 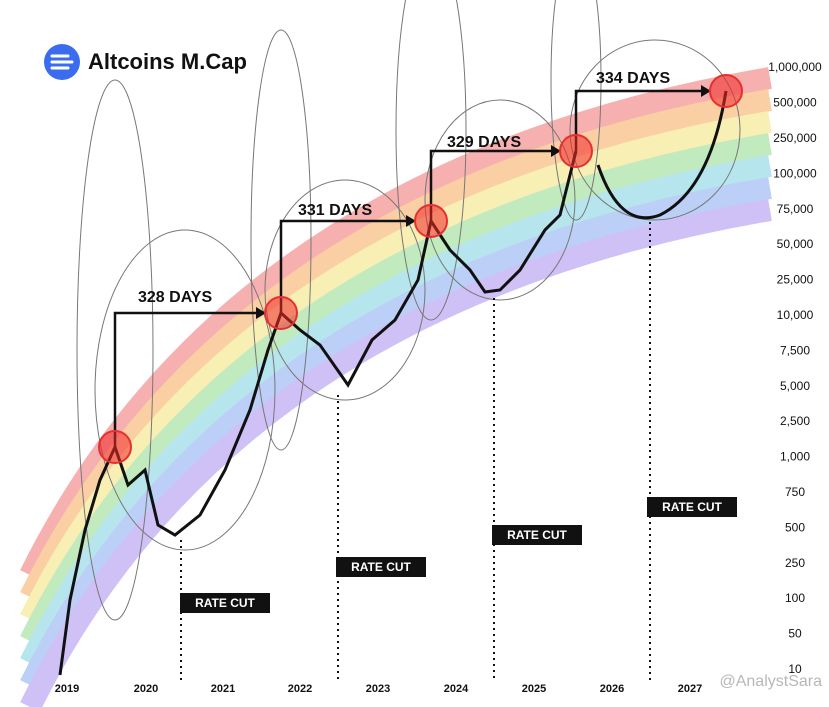 I want to click on title: Altcoins M.Cap, so click(x=167, y=61).